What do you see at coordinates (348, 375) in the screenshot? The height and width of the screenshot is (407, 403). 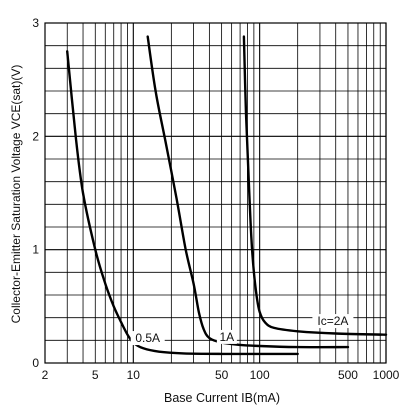 I see `x-tick-label: 500` at bounding box center [348, 375].